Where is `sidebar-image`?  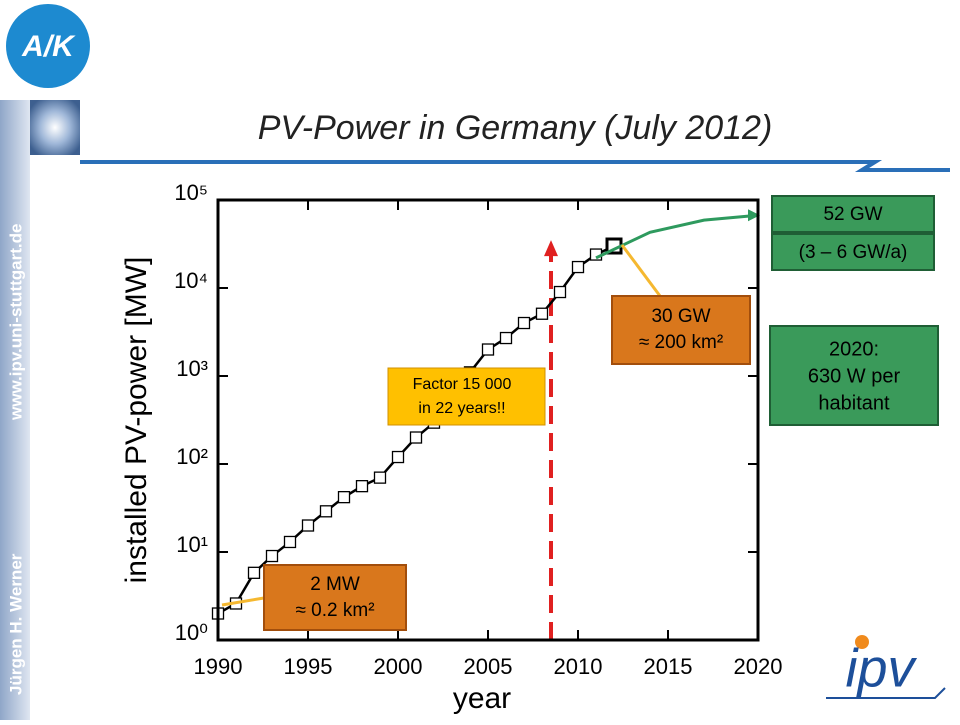 sidebar-image is located at coordinates (55, 127).